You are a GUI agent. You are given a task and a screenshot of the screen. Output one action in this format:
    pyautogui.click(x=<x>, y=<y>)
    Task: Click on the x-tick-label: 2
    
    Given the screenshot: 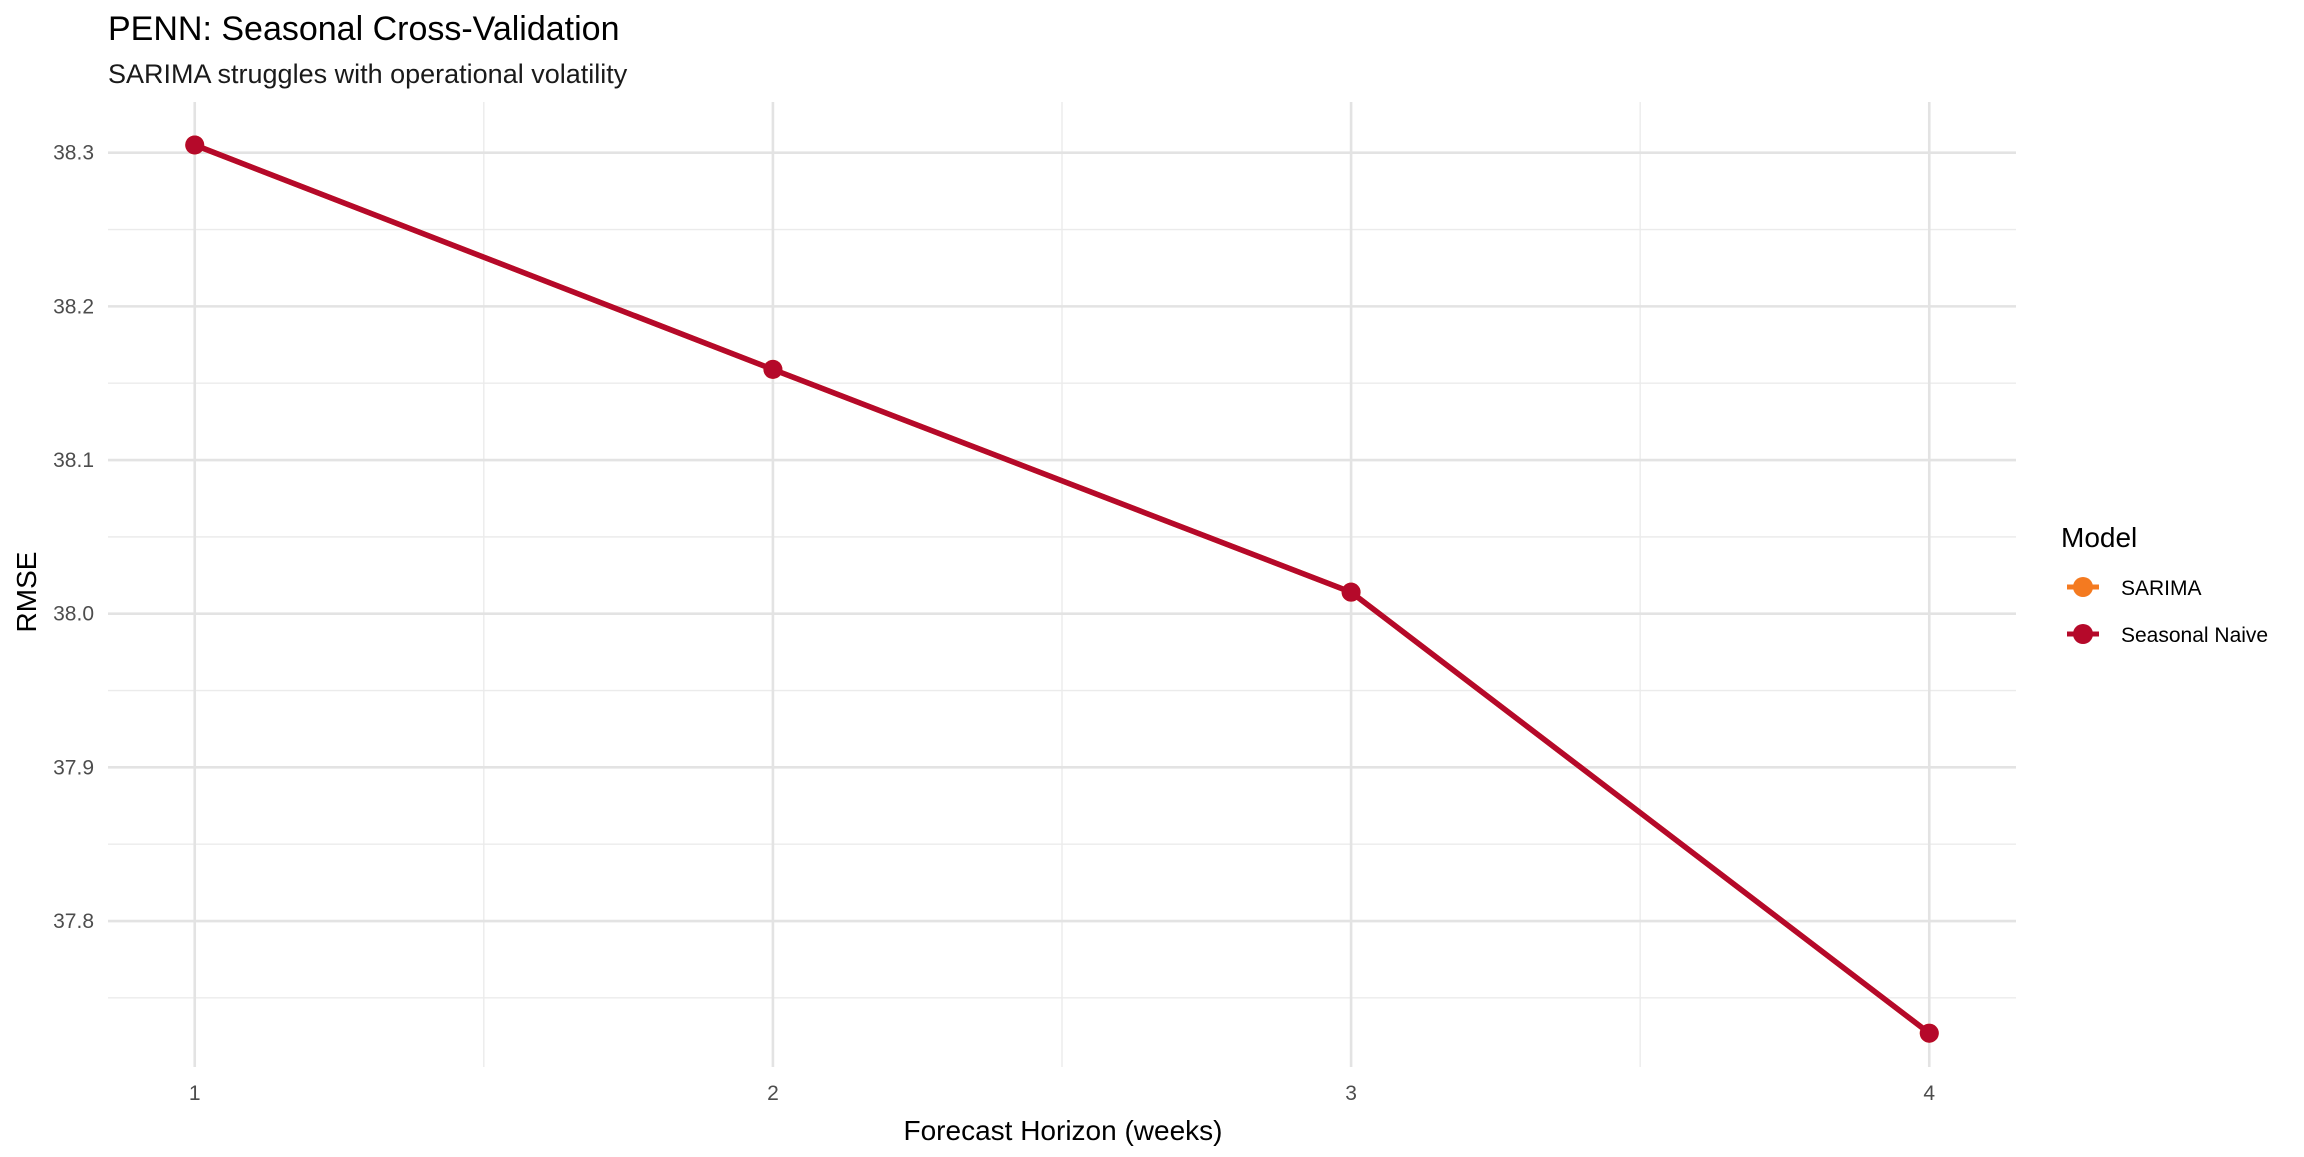 What is the action you would take?
    pyautogui.click(x=773, y=1093)
    